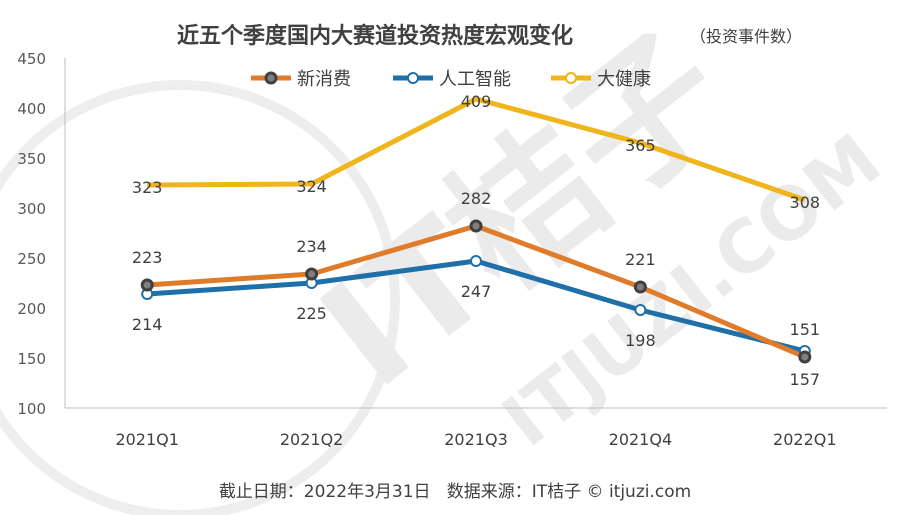 The image size is (910, 515). What do you see at coordinates (476, 101) in the screenshot?
I see `data-label-series-2: 409` at bounding box center [476, 101].